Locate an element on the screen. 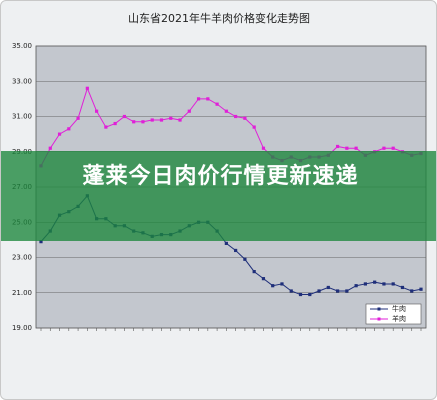 The width and height of the screenshot is (437, 400). legend-label: 羊肉 is located at coordinates (399, 318).